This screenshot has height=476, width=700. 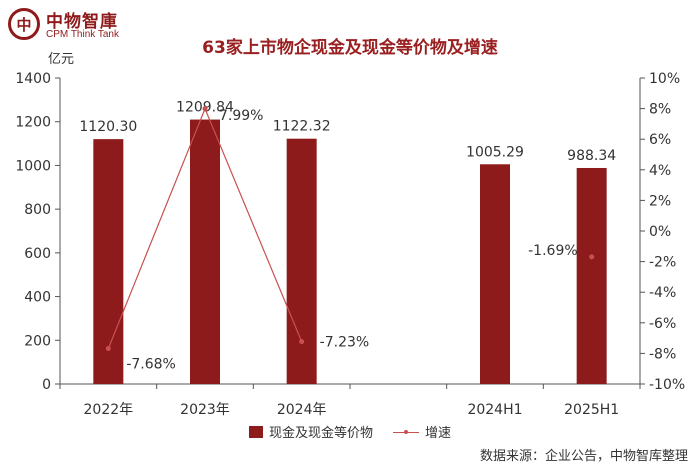 I want to click on y-left-tick-label: 1200, so click(x=33, y=123).